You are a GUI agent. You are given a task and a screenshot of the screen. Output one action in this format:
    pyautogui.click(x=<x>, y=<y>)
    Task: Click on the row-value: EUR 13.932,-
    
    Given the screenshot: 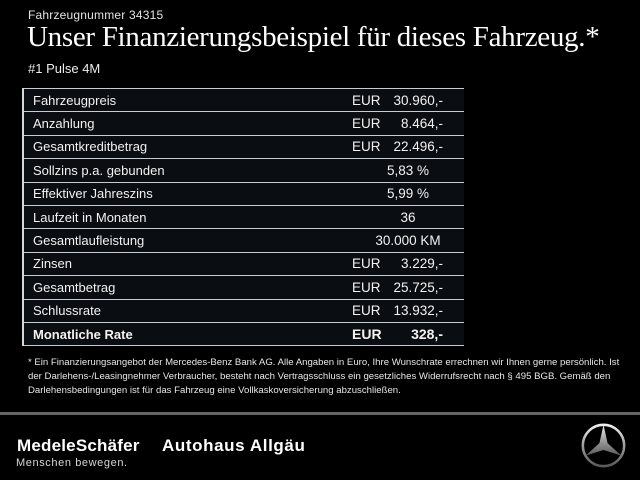 What is the action you would take?
    pyautogui.click(x=408, y=310)
    